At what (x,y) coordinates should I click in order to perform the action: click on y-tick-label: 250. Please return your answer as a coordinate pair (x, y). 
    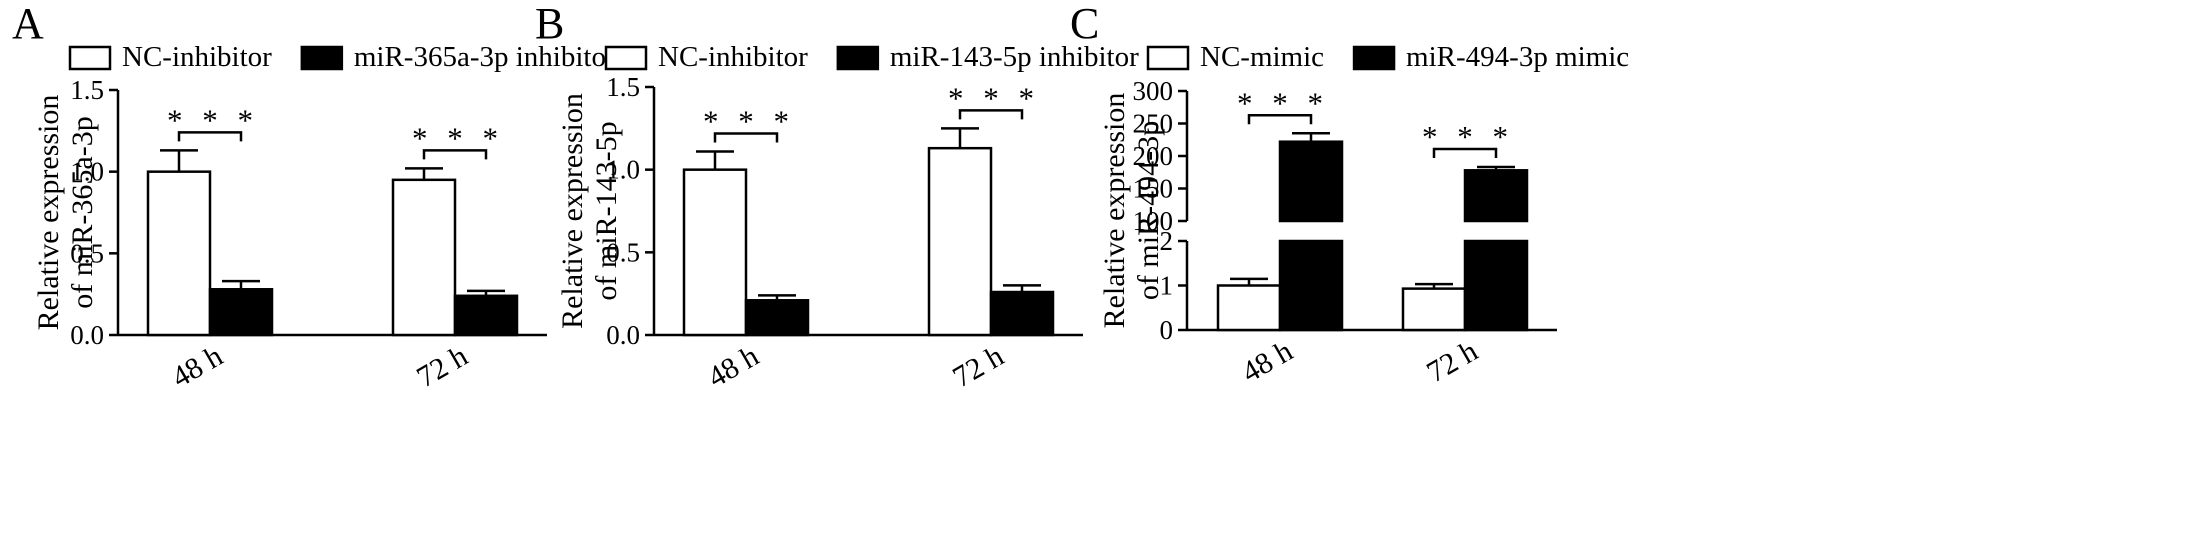
    Looking at the image, I should click on (1153, 124).